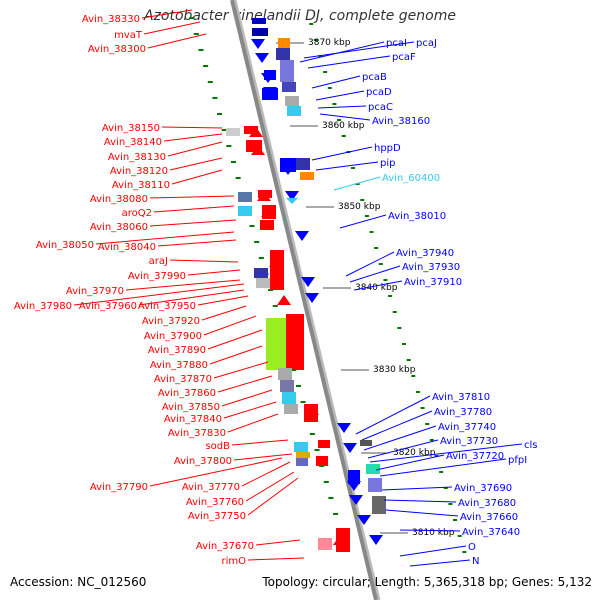  Describe the element at coordinates (467, 427) in the screenshot. I see `gene-label: Avin_37740` at that location.